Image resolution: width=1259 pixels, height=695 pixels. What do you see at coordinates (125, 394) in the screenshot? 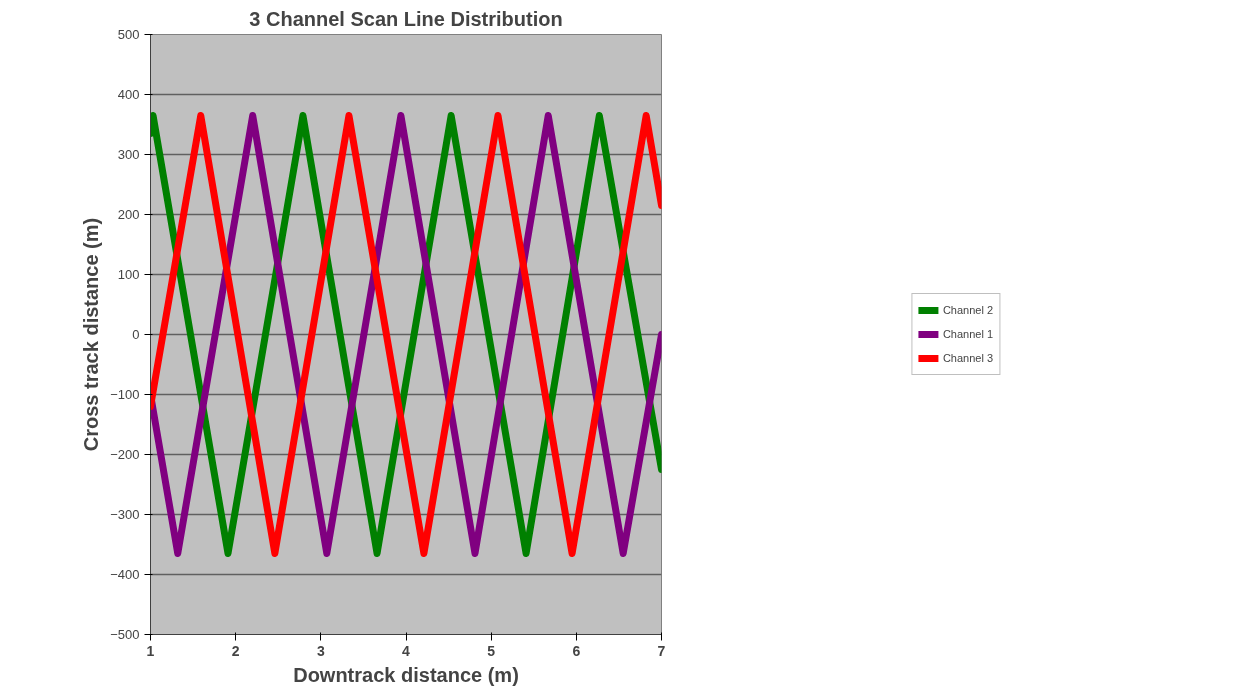
I see `y-tick-label: −100` at bounding box center [125, 394].